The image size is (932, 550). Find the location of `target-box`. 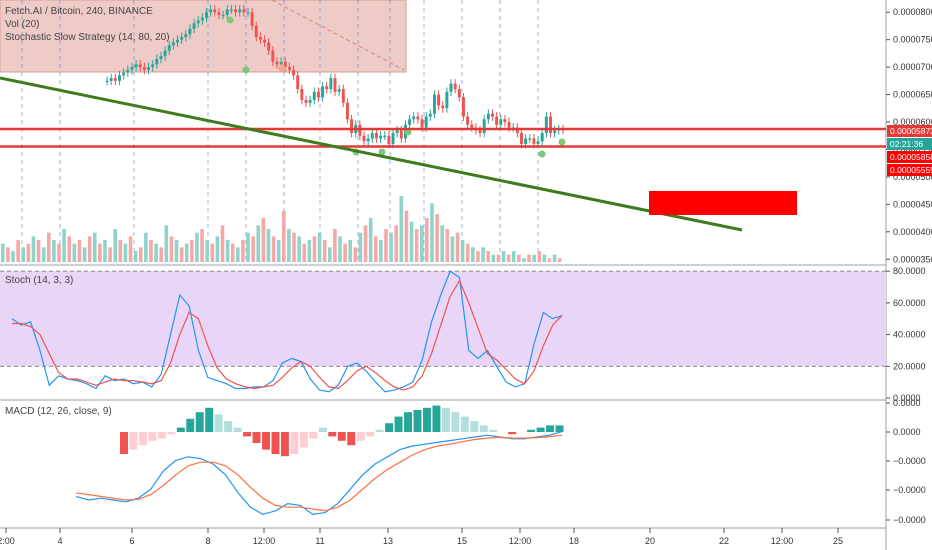

target-box is located at coordinates (723, 203).